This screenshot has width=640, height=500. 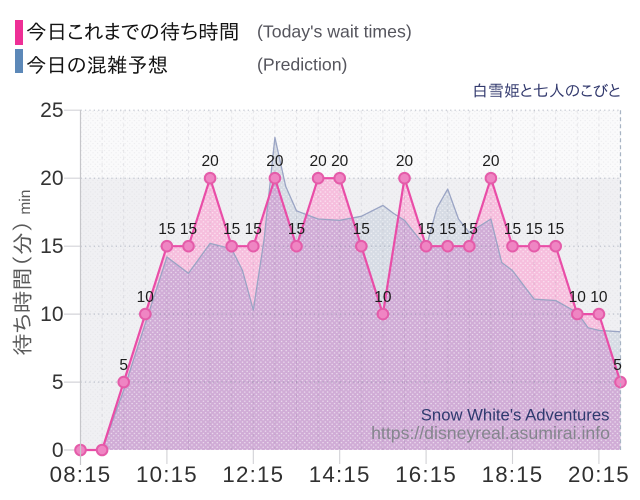 I want to click on svg-text: 10:15, so click(x=167, y=474).